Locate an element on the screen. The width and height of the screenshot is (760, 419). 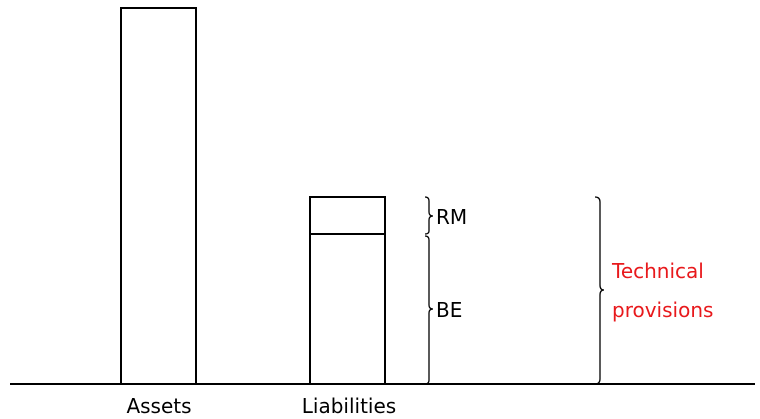
technical-provisions-label-line1: Technical is located at coordinates (657, 271).